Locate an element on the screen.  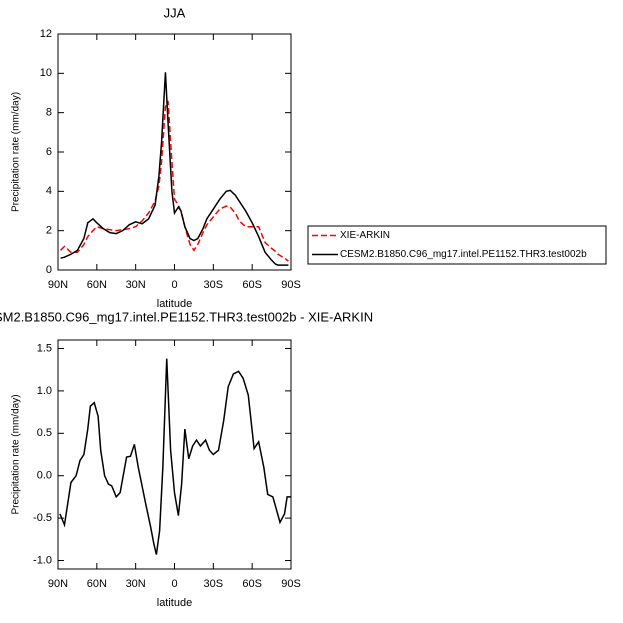
y-tick-label: 12 is located at coordinates (46, 34).